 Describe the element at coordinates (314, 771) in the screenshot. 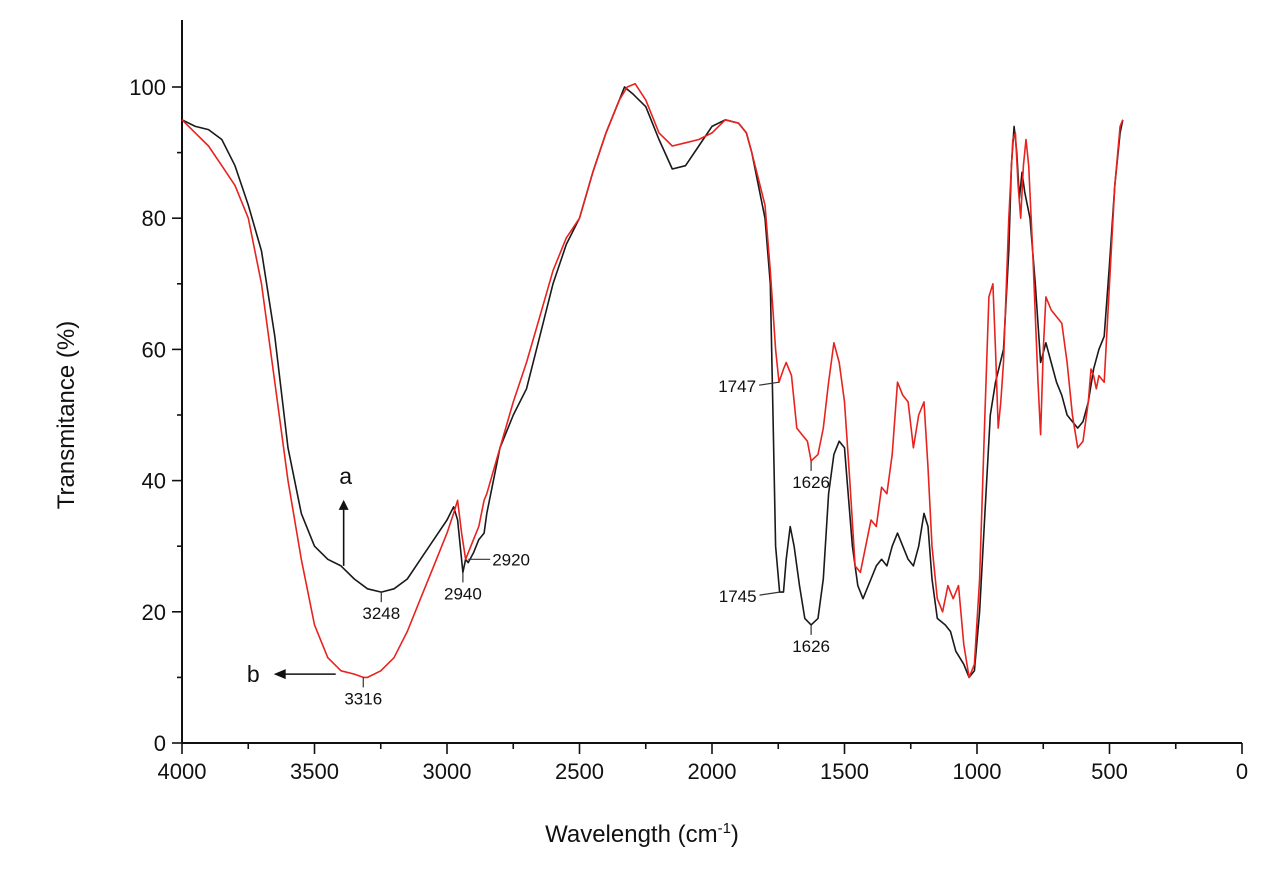

I see `x-tick-label: 3500` at that location.